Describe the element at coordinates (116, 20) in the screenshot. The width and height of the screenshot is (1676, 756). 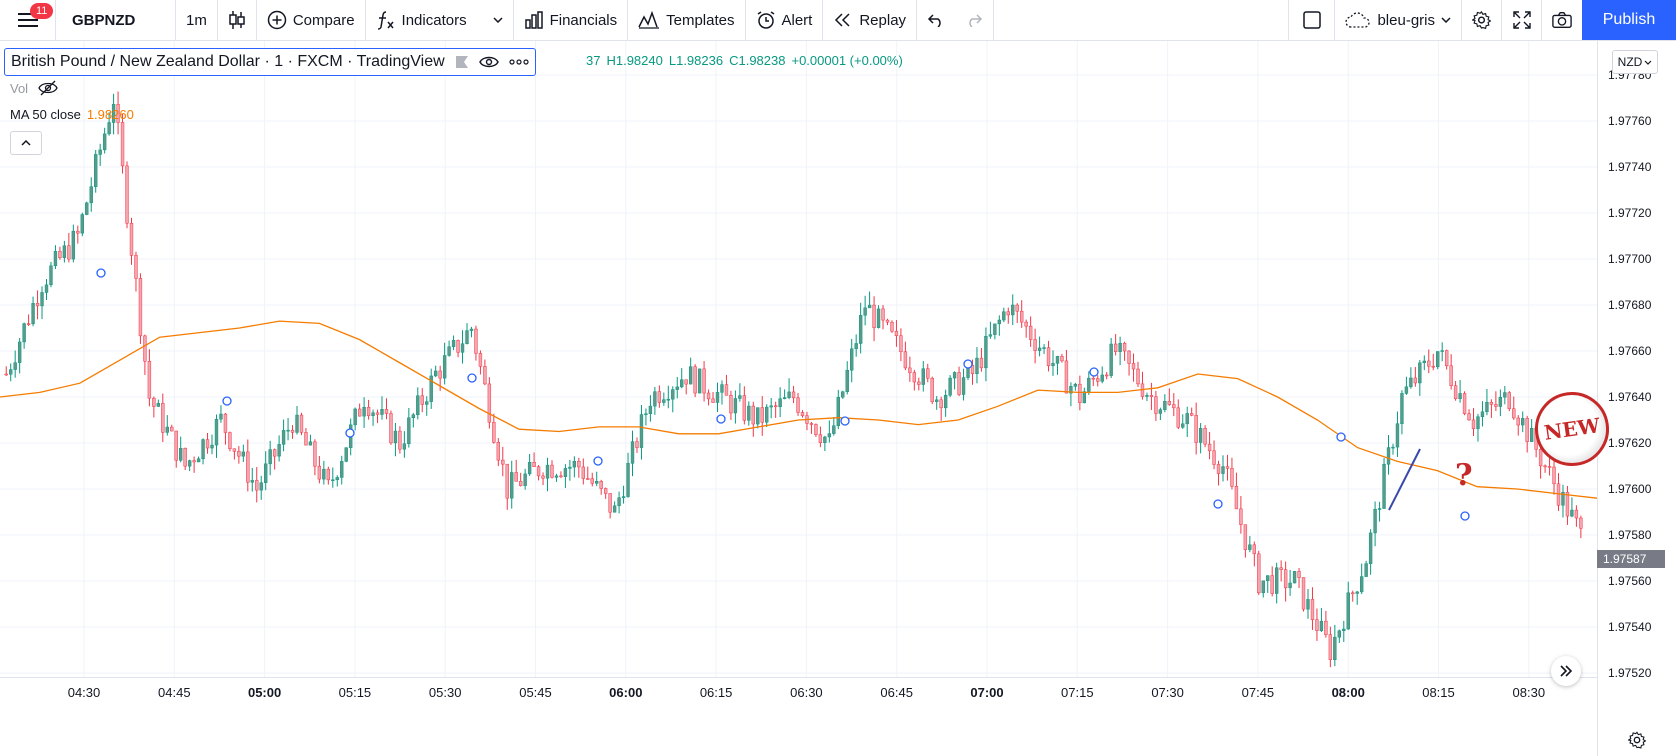
I see `symbol-search-button: GBPNZD` at that location.